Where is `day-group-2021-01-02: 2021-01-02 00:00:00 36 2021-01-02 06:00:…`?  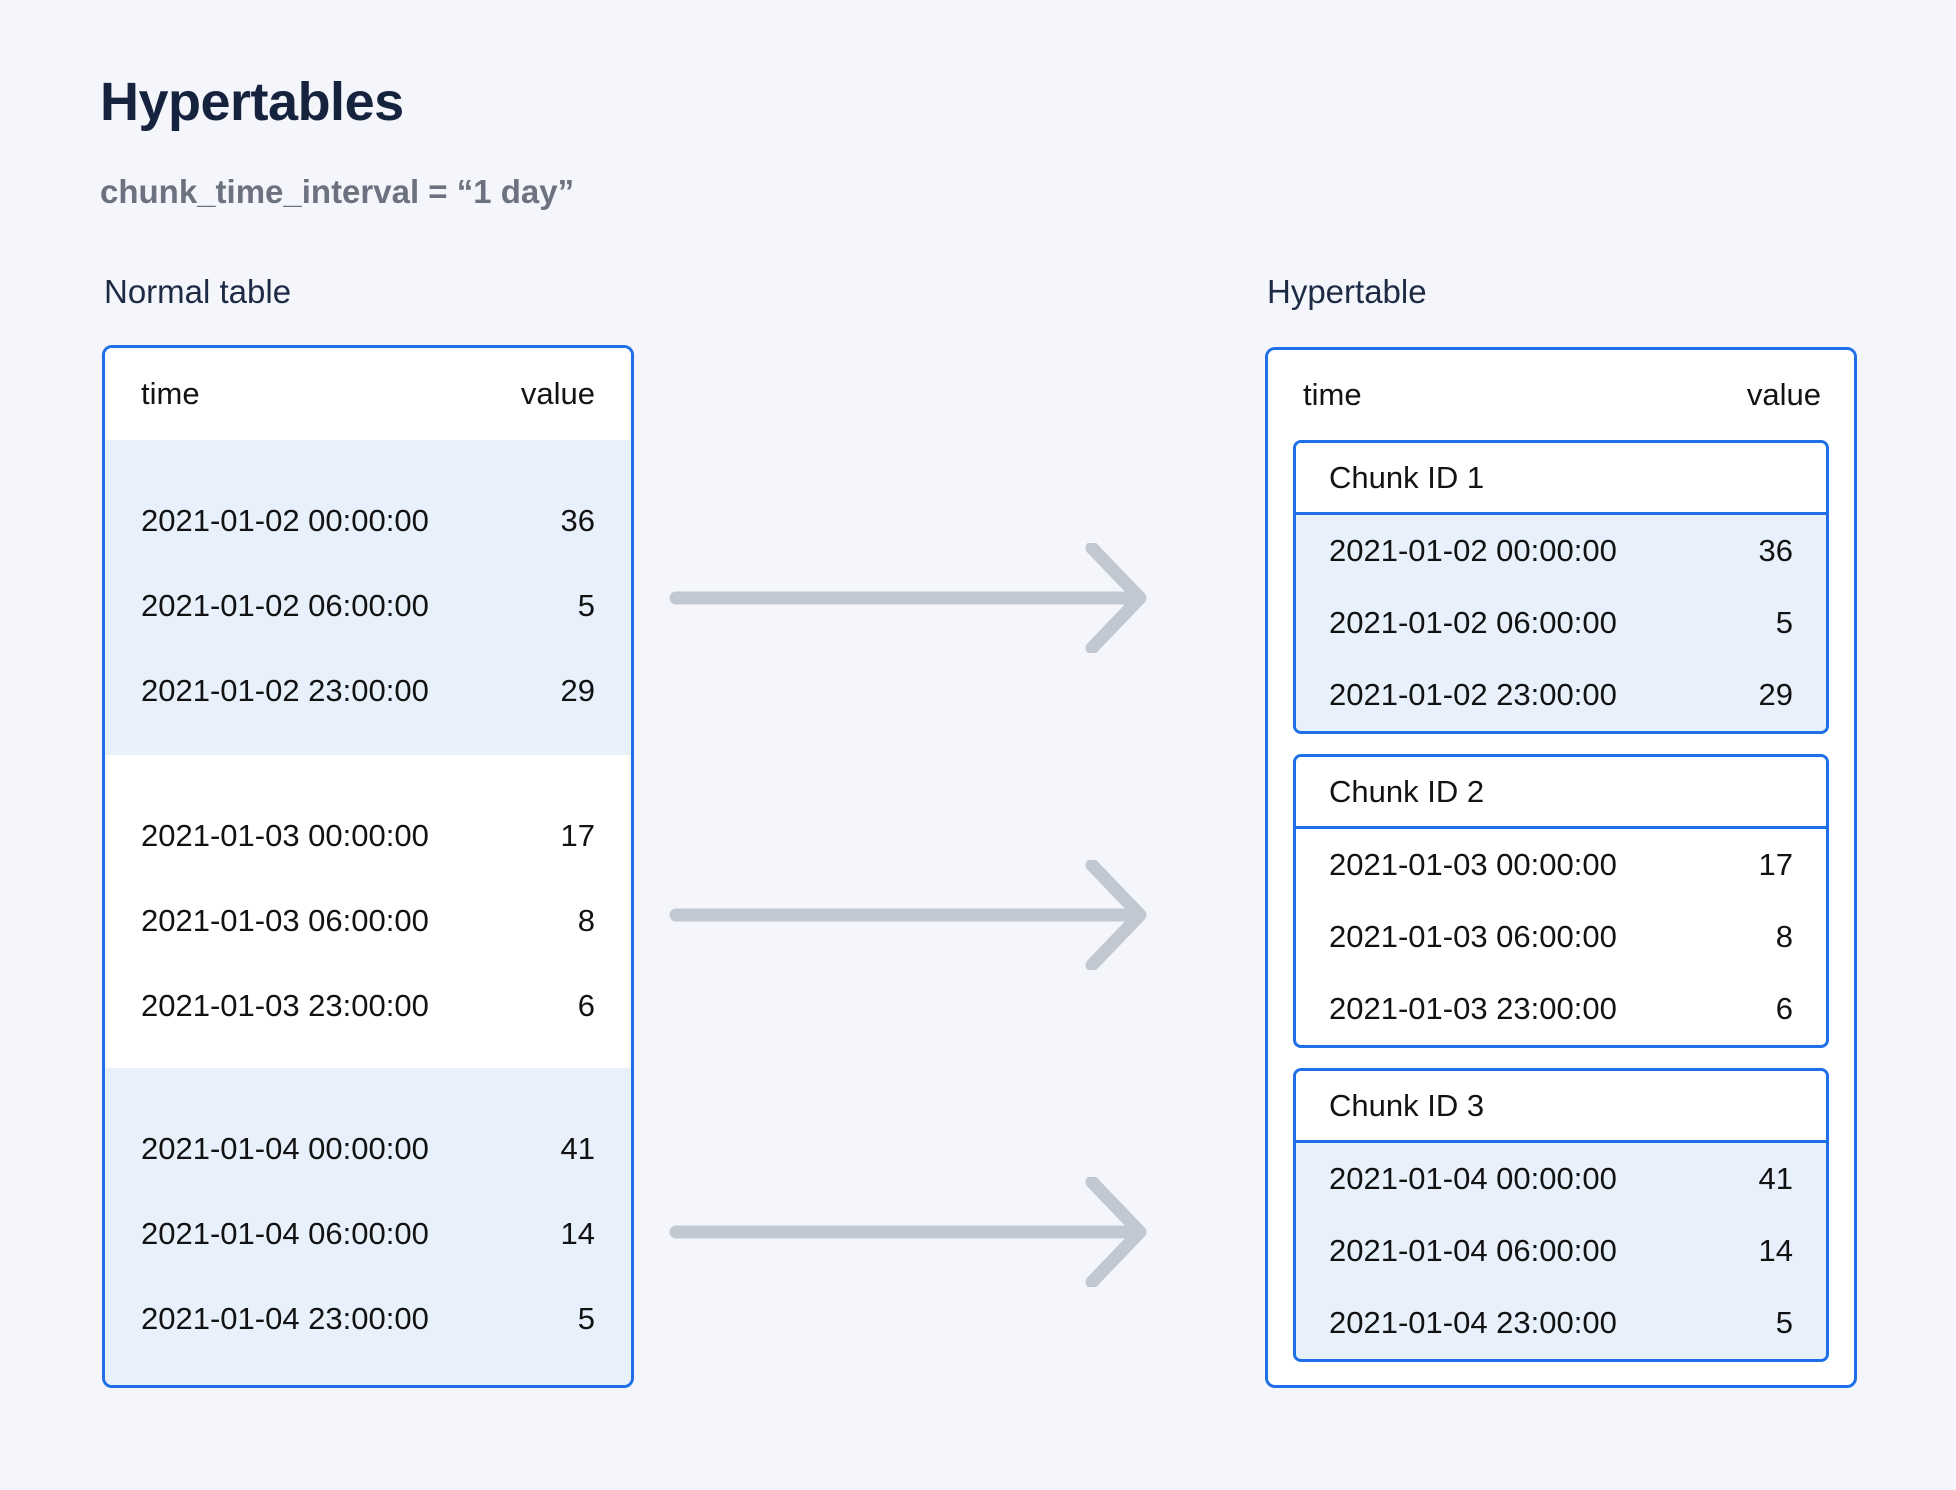 day-group-2021-01-02: 2021-01-02 00:00:00 36 2021-01-02 06:00:… is located at coordinates (368, 597).